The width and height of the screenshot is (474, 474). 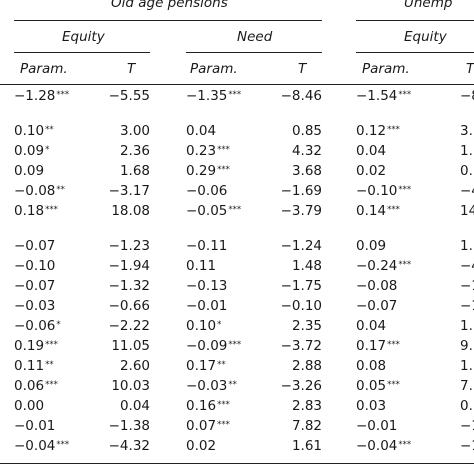 What do you see at coordinates (206, 191) in the screenshot?
I see `param-cell: −0.06` at bounding box center [206, 191].